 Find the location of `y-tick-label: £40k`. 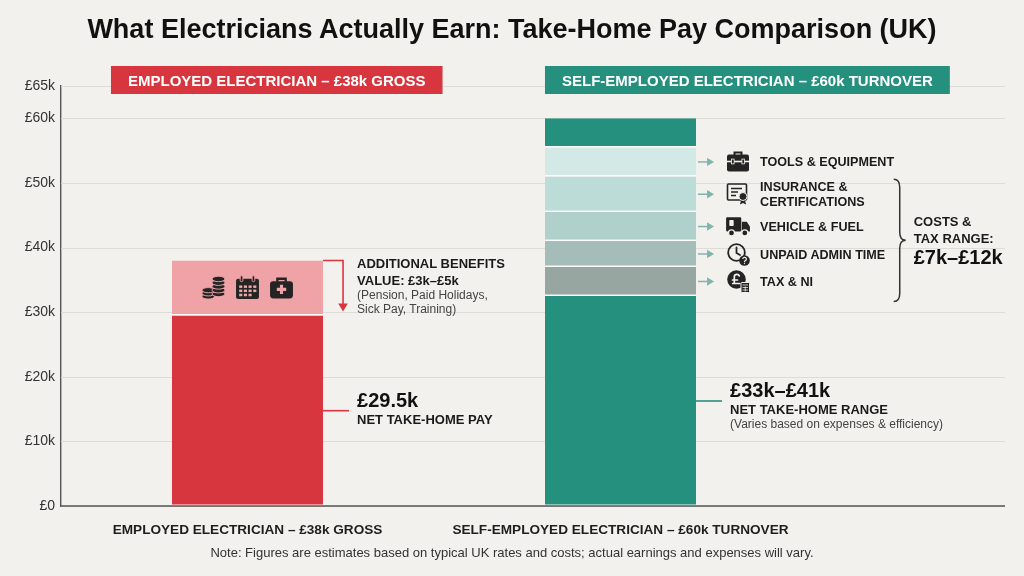

y-tick-label: £40k is located at coordinates (40, 246).